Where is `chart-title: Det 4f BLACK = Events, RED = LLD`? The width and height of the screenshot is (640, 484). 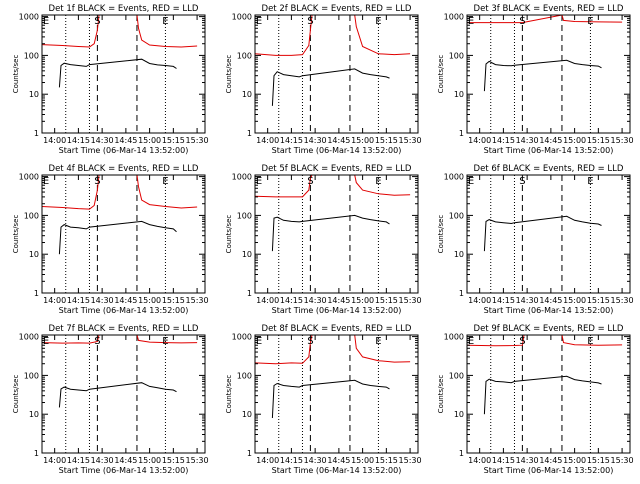 chart-title: Det 4f BLACK = Events, RED = LLD is located at coordinates (124, 169).